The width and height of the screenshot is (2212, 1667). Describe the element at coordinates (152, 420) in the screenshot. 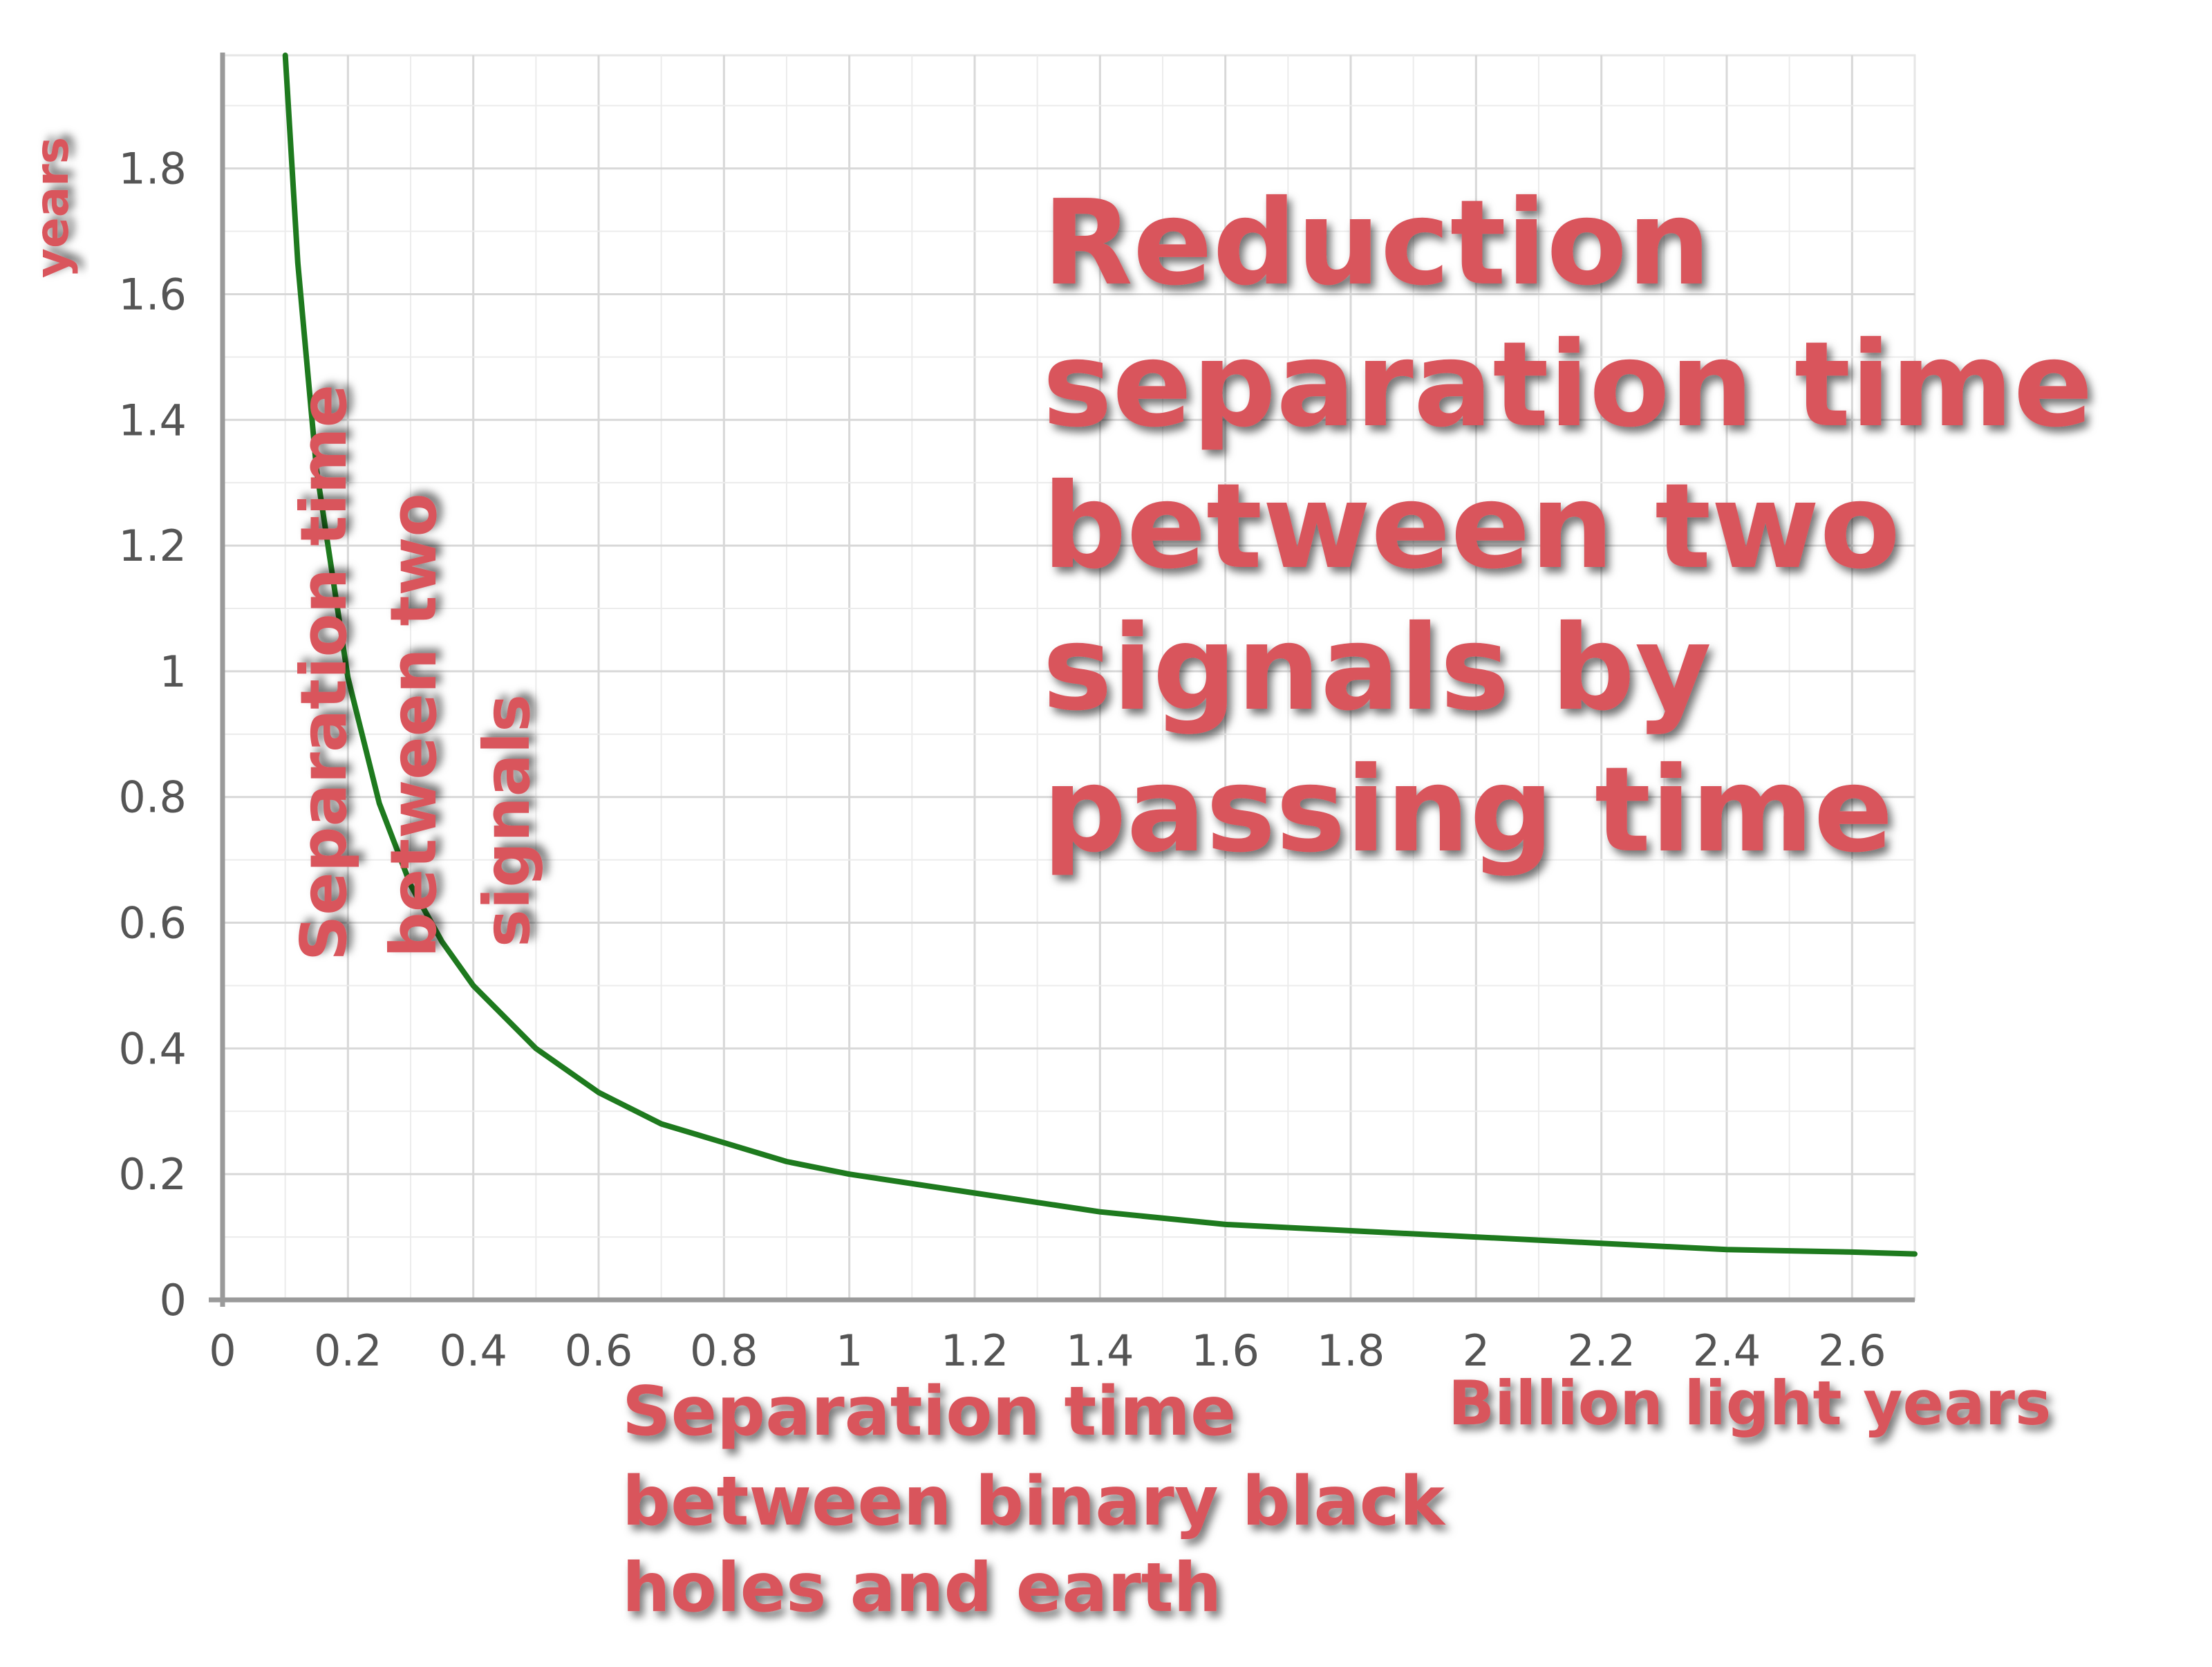

I see `y-tick-label: 1.4` at that location.